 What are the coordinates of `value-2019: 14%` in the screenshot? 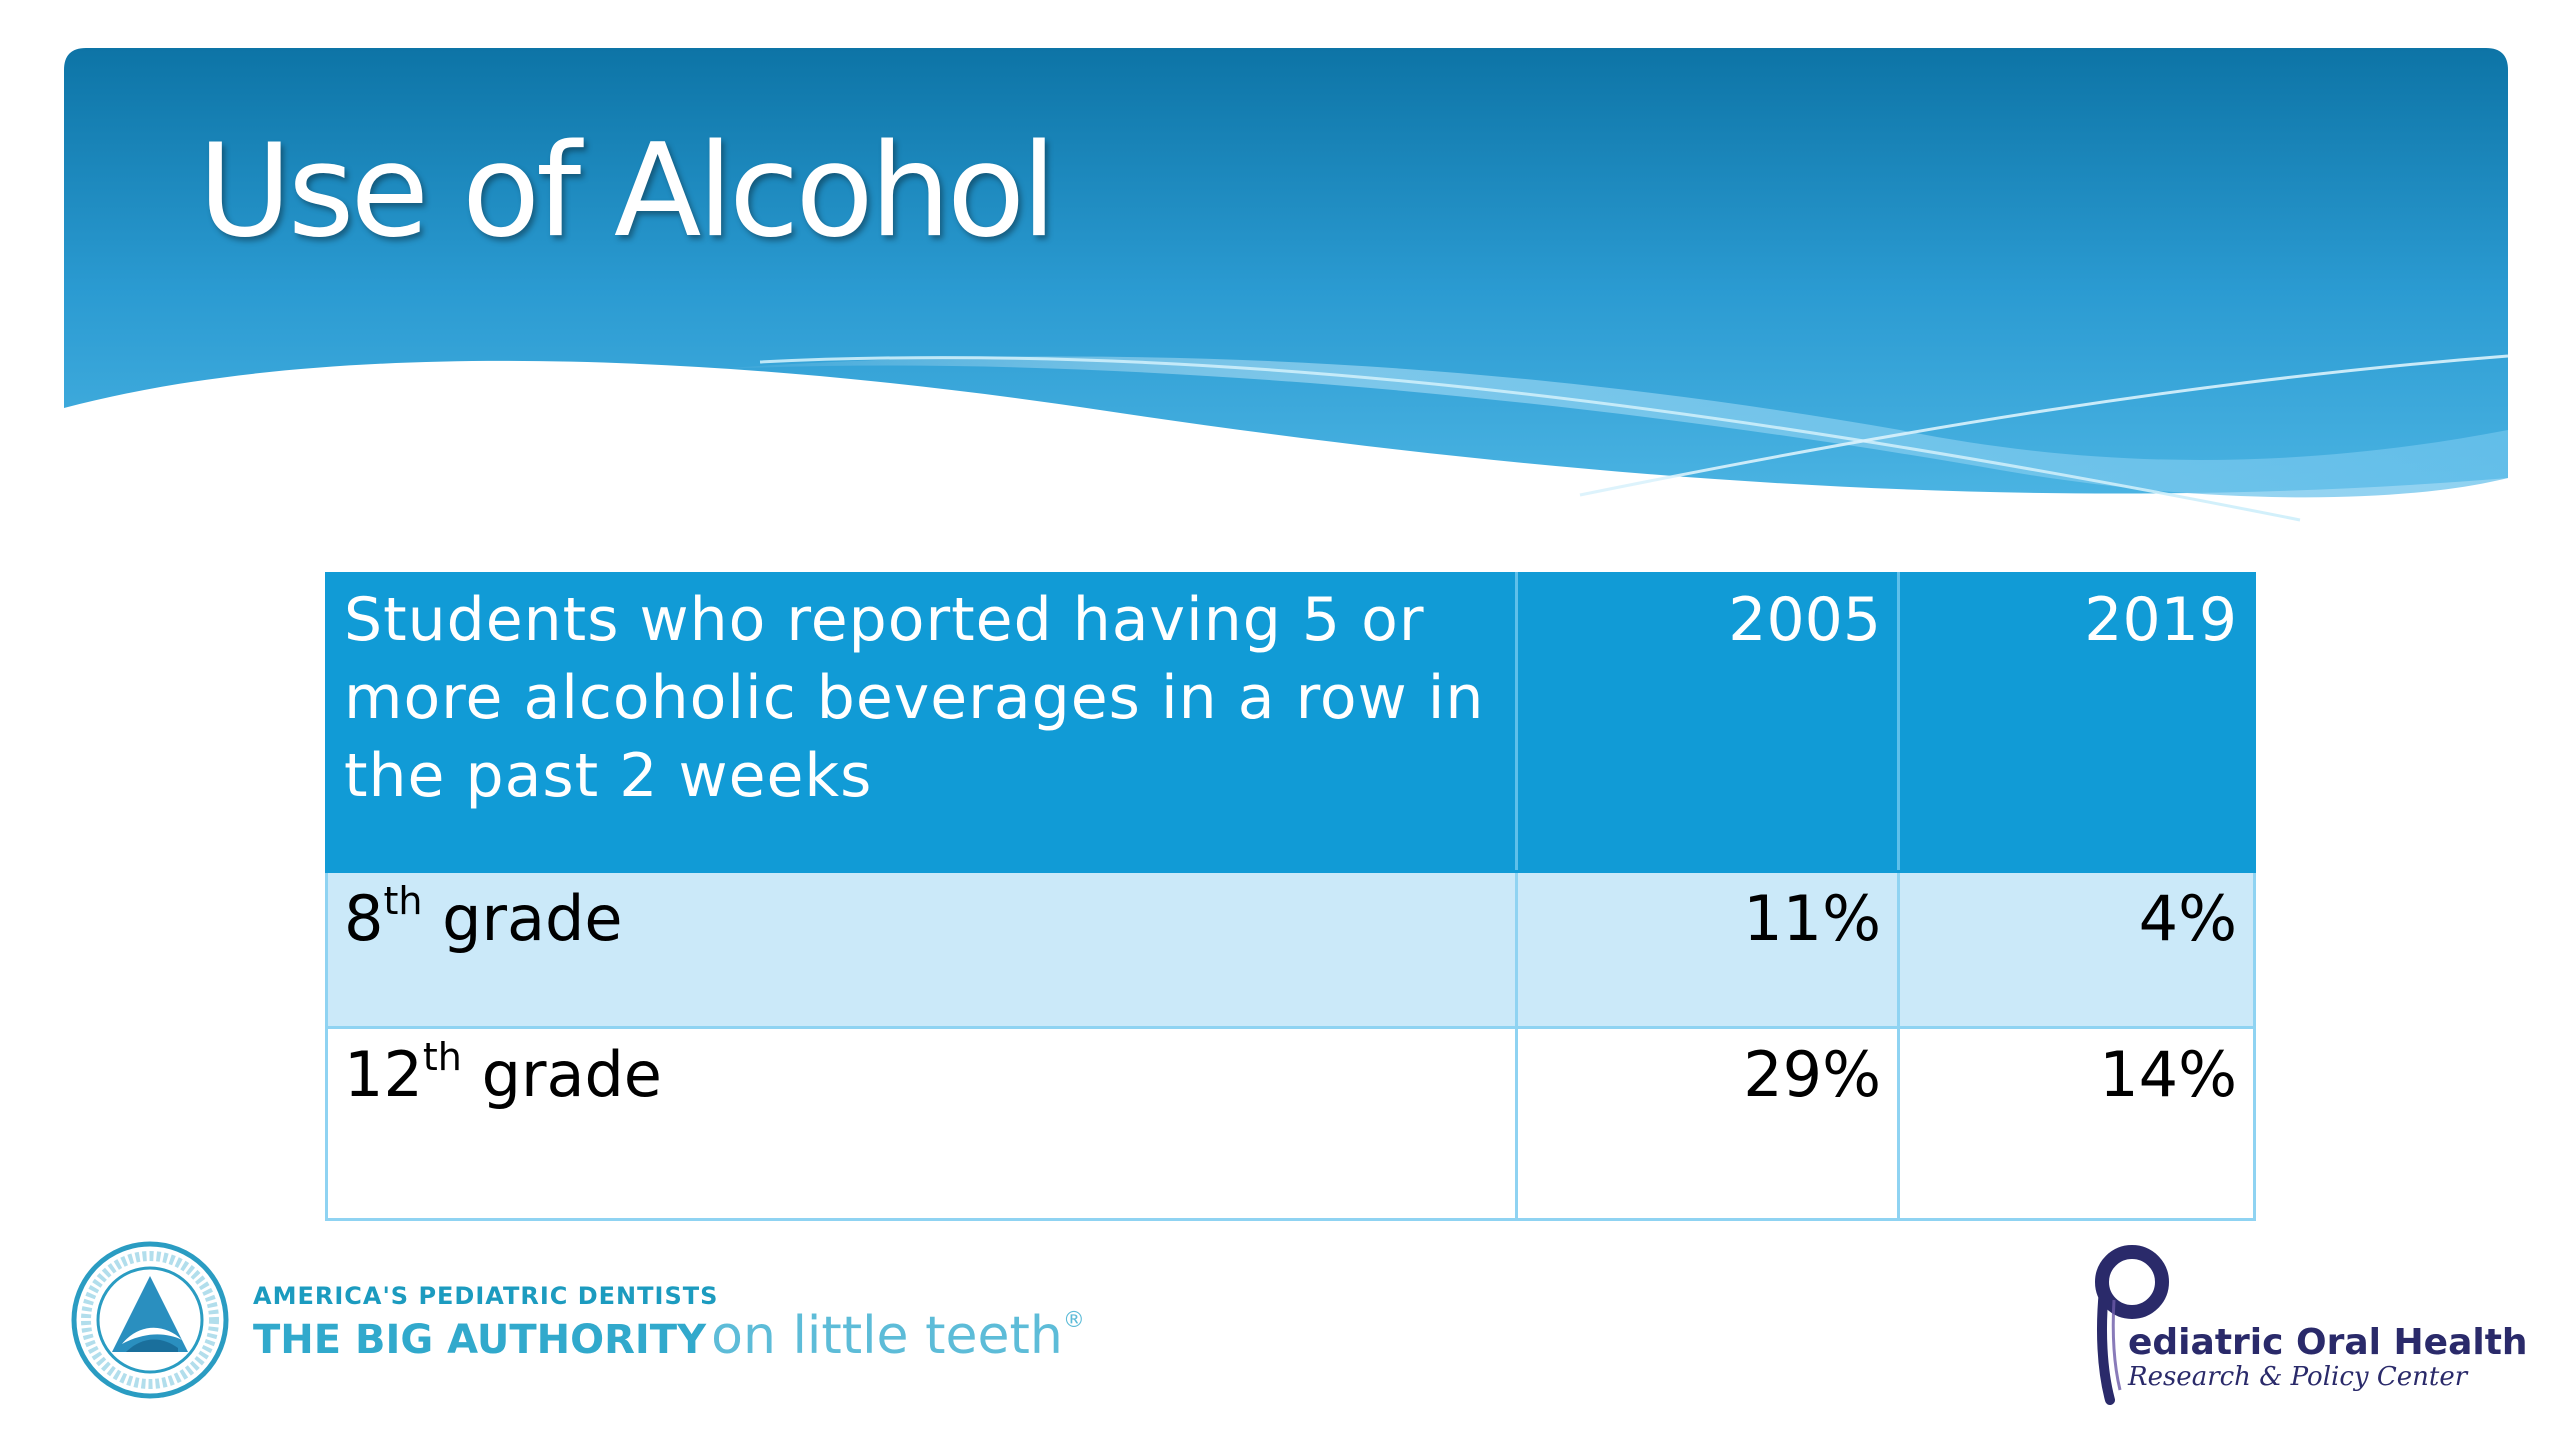 It's located at (2076, 1123).